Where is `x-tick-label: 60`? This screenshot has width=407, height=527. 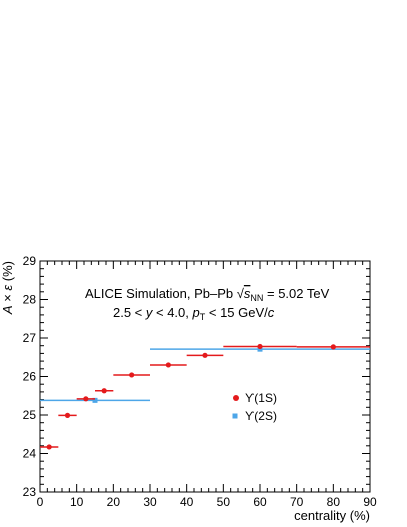 x-tick-label: 60 is located at coordinates (260, 502).